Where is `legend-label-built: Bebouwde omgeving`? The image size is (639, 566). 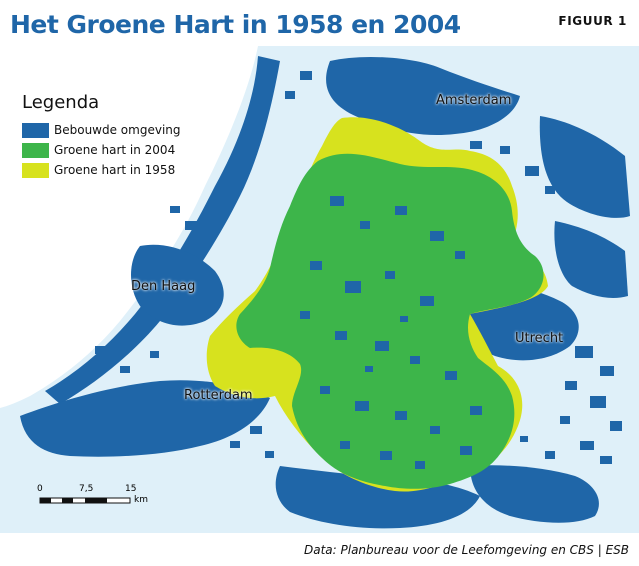
legend-label-built: Bebouwde omgeving is located at coordinates (117, 130).